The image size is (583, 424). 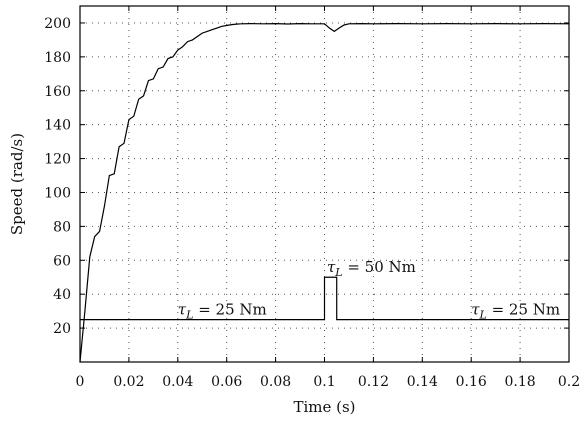 What do you see at coordinates (371, 268) in the screenshot?
I see `torque-annotation: τL = 50 Nm` at bounding box center [371, 268].